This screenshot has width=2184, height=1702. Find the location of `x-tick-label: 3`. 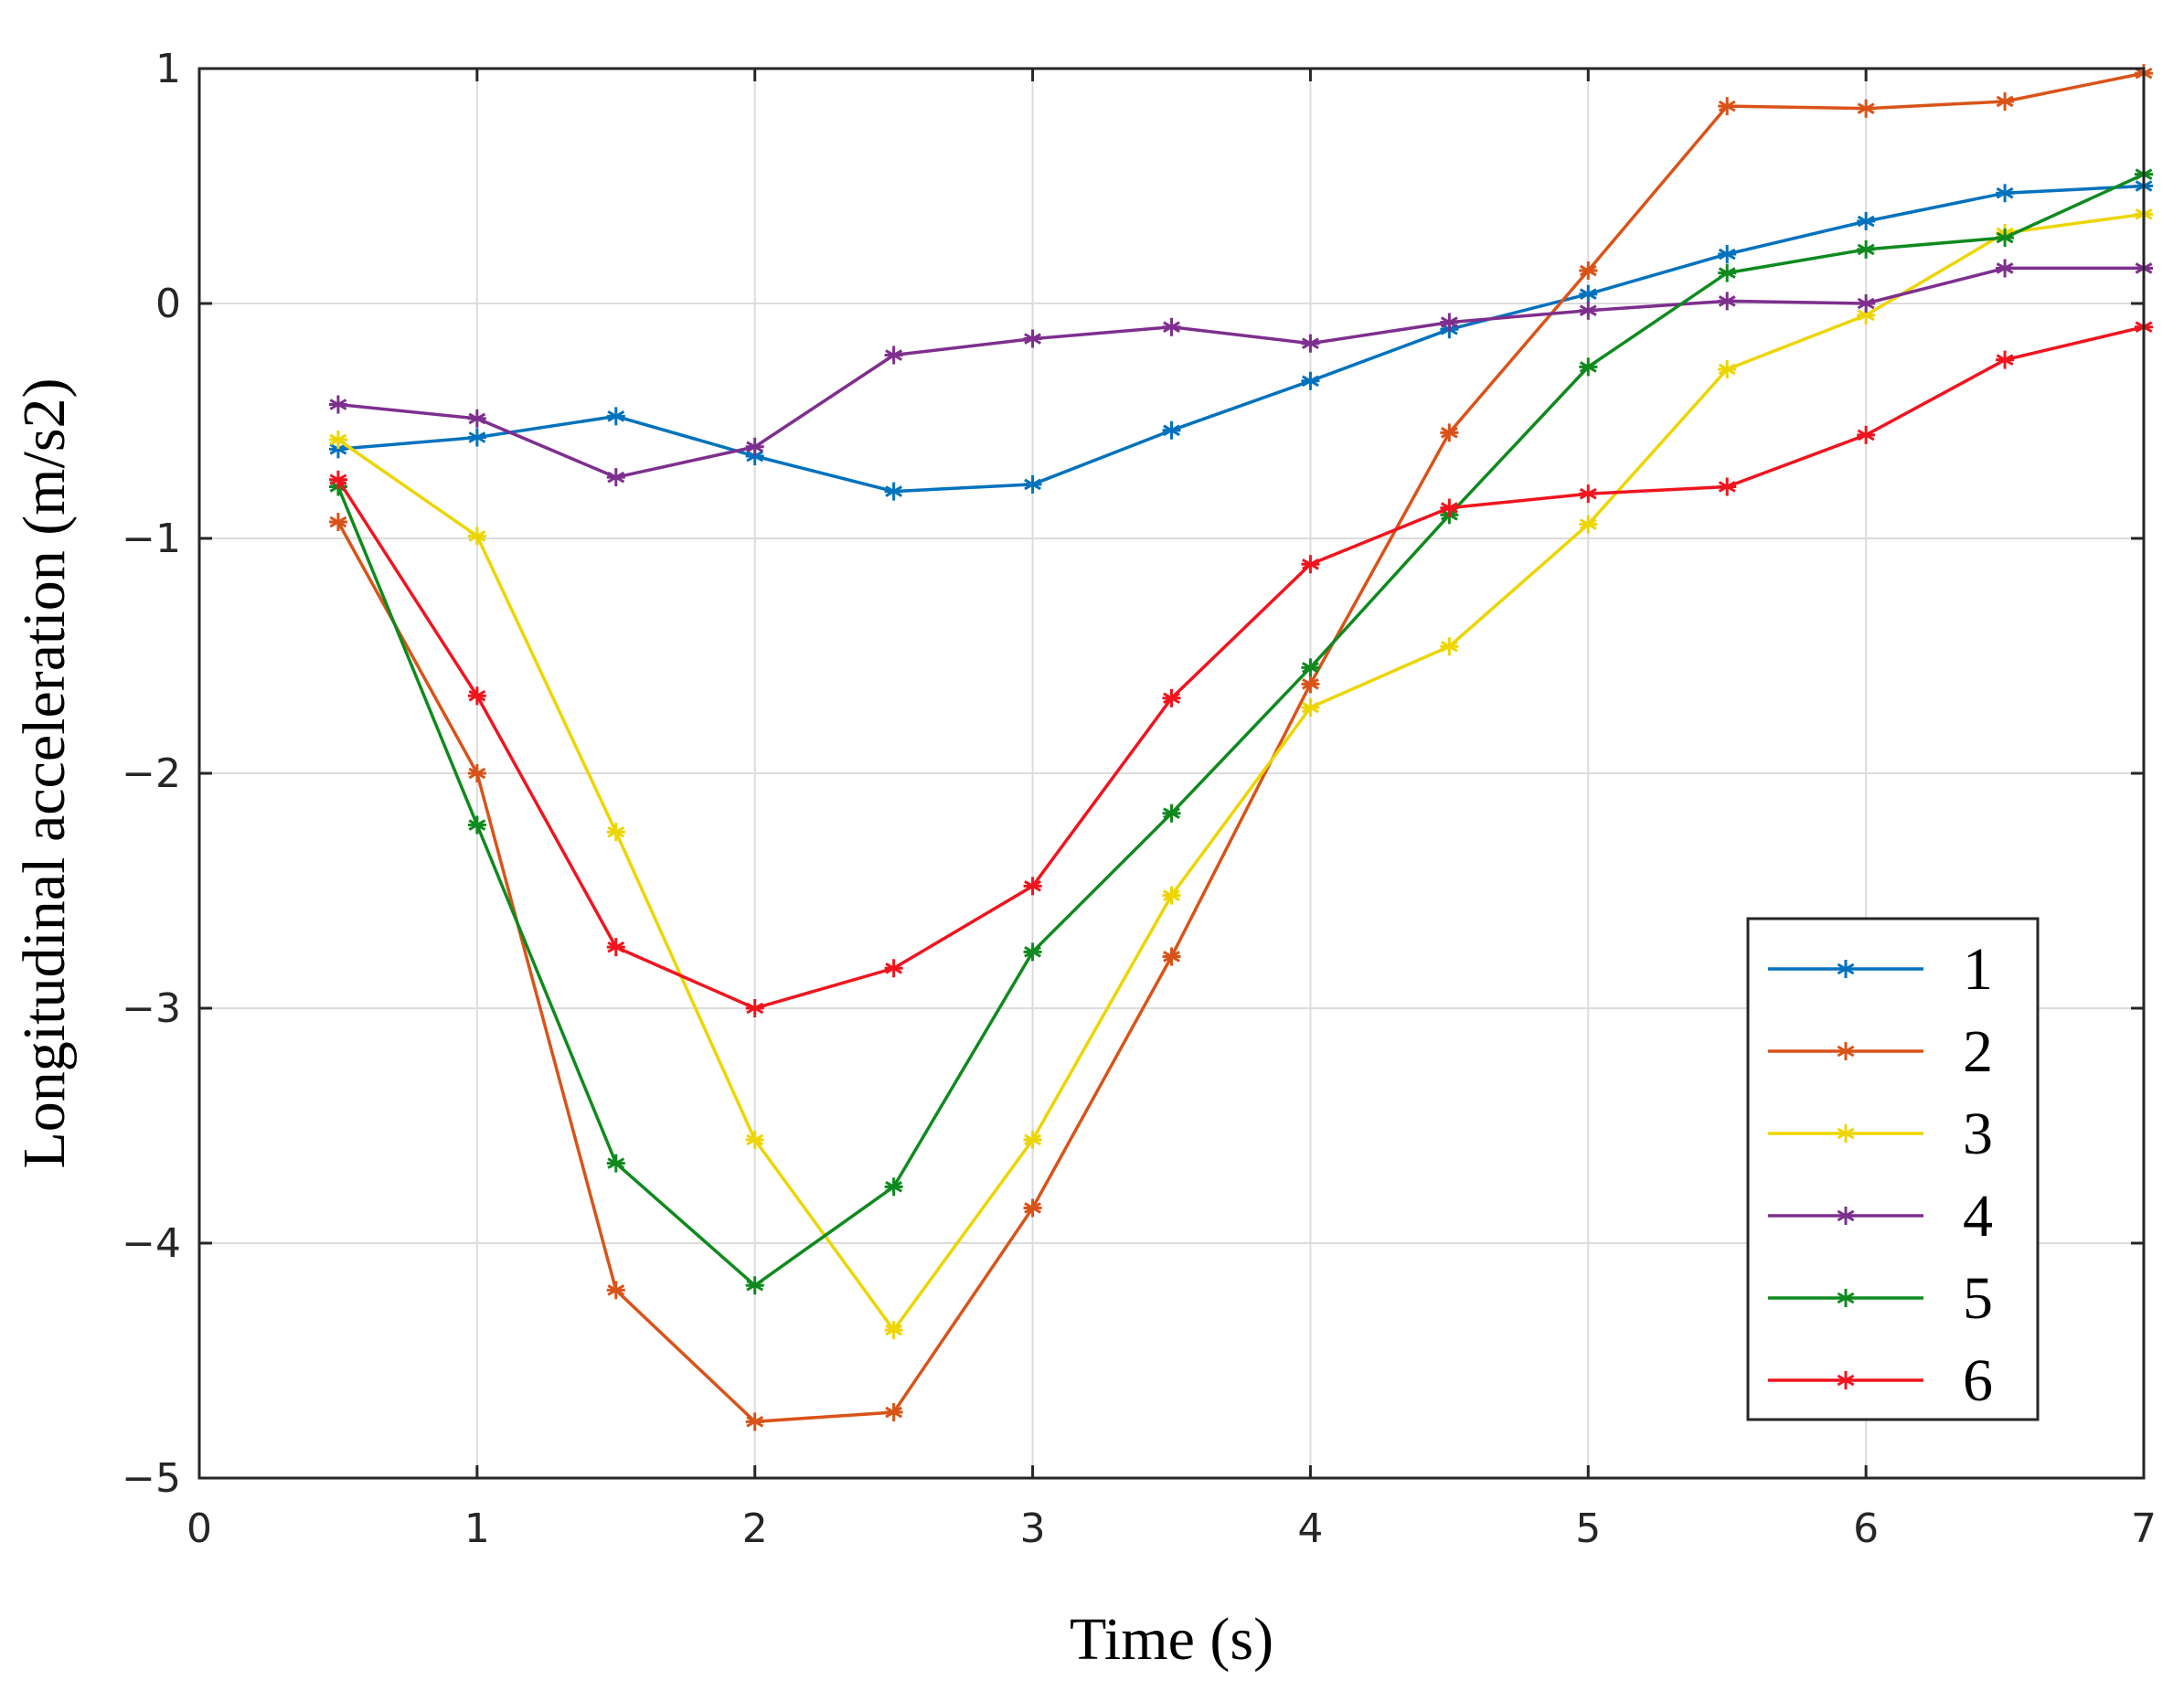

x-tick-label: 3 is located at coordinates (1033, 1528).